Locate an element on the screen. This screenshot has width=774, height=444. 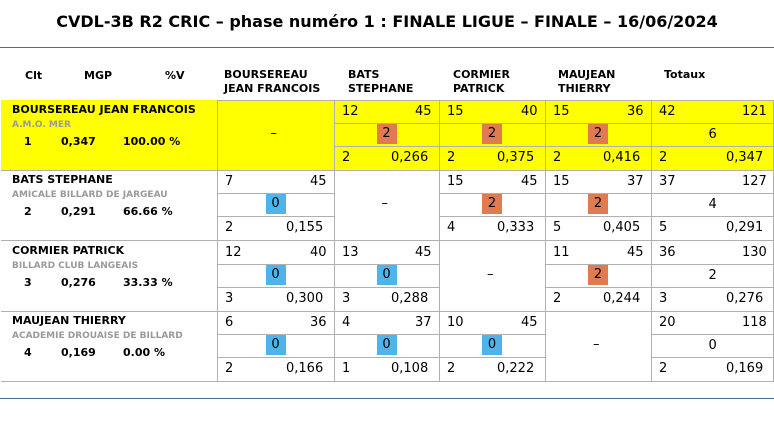
player-pct: 33.33 % is located at coordinates (148, 282).